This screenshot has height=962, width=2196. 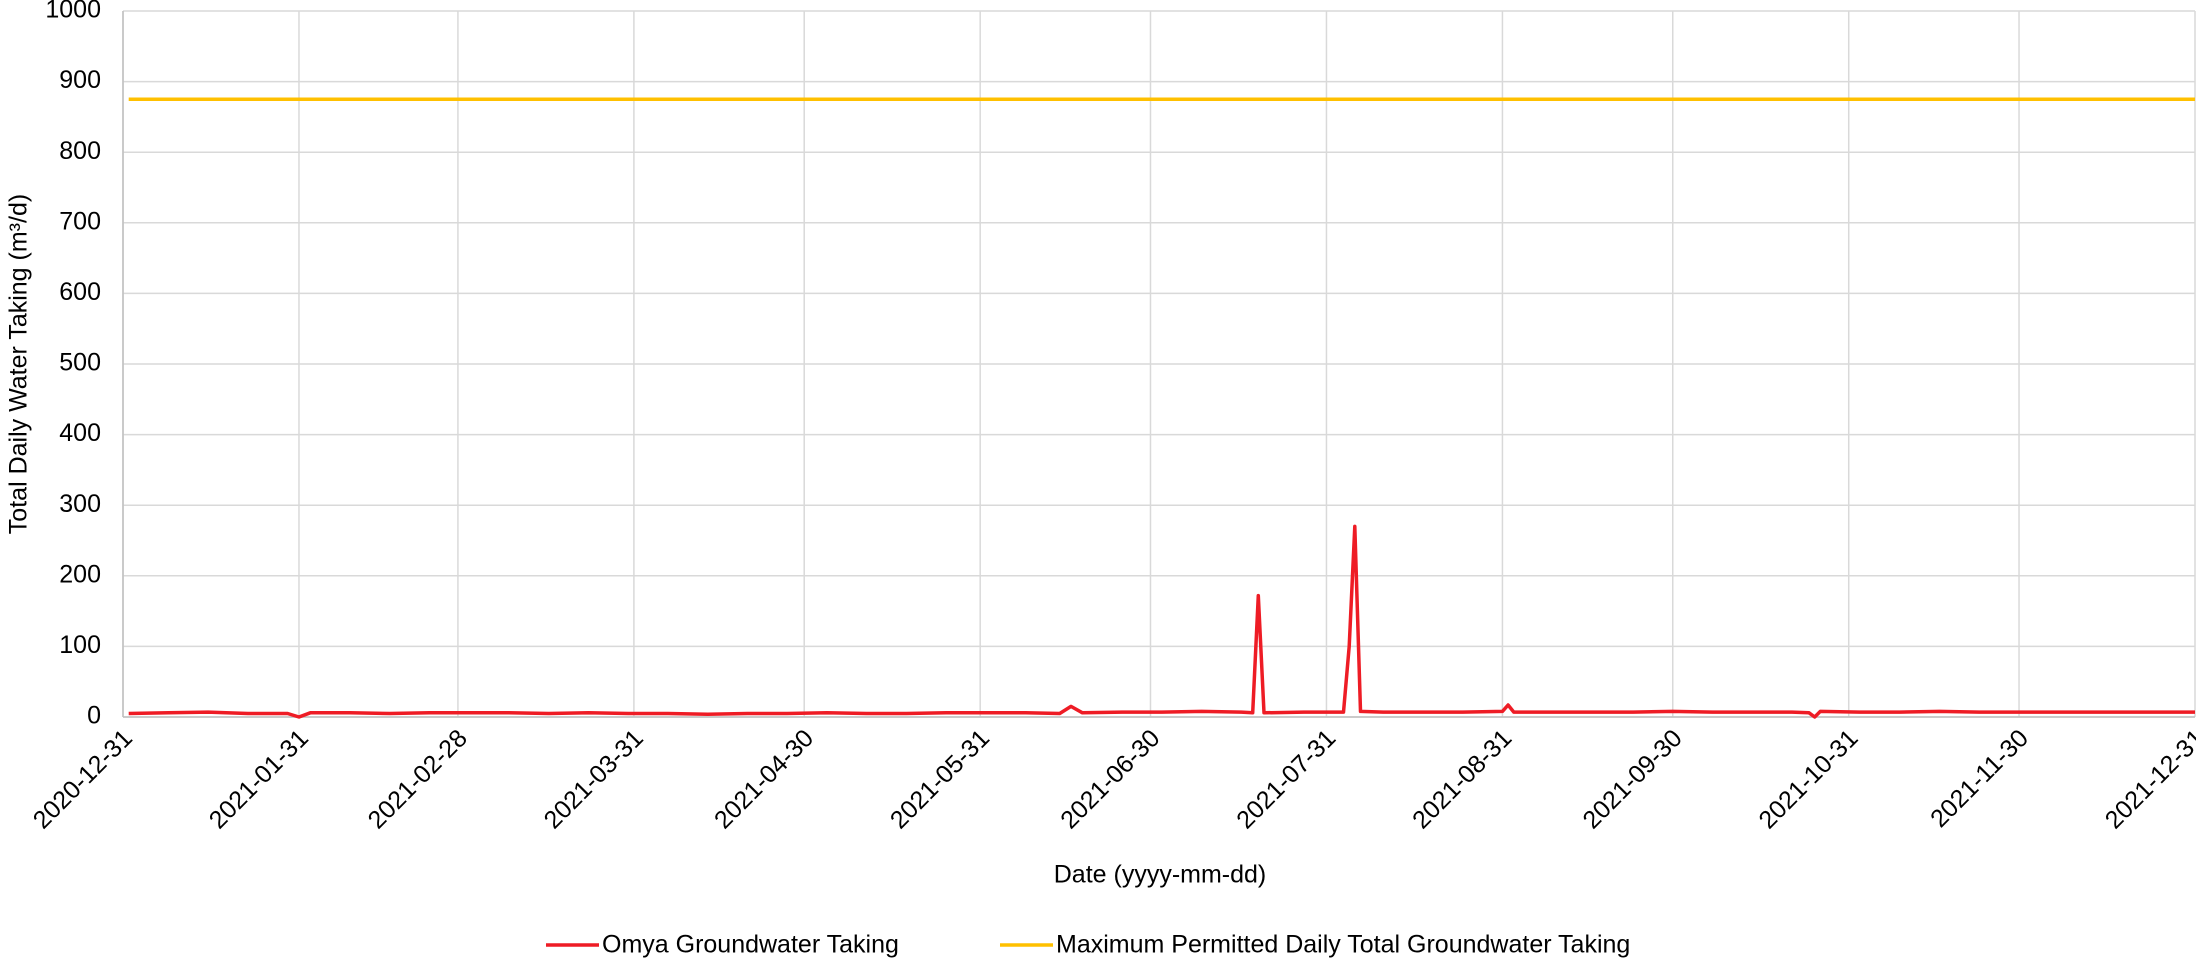 I want to click on x-tick-label: 2021-03-31, so click(x=594, y=779).